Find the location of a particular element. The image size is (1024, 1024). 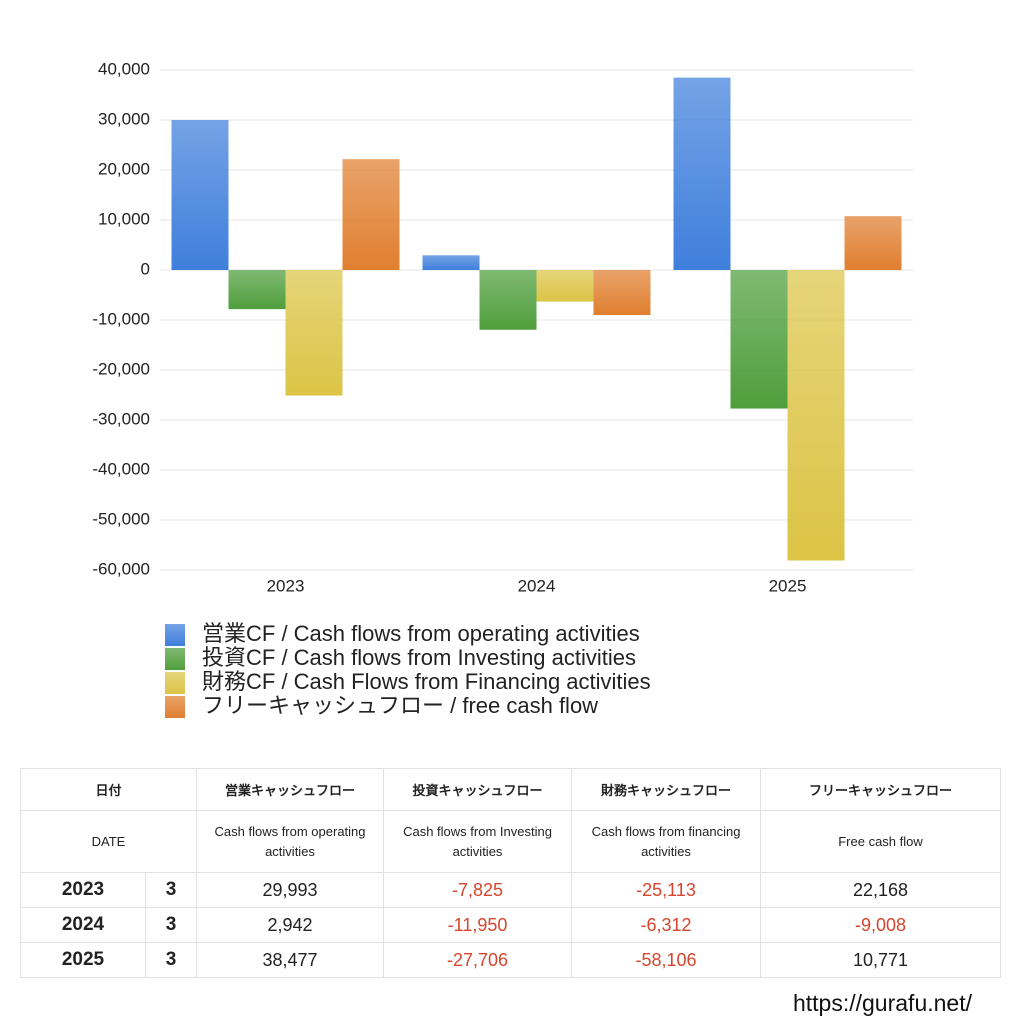

legend-label: フリーキャッシュフロー / free cash flow is located at coordinates (400, 705).